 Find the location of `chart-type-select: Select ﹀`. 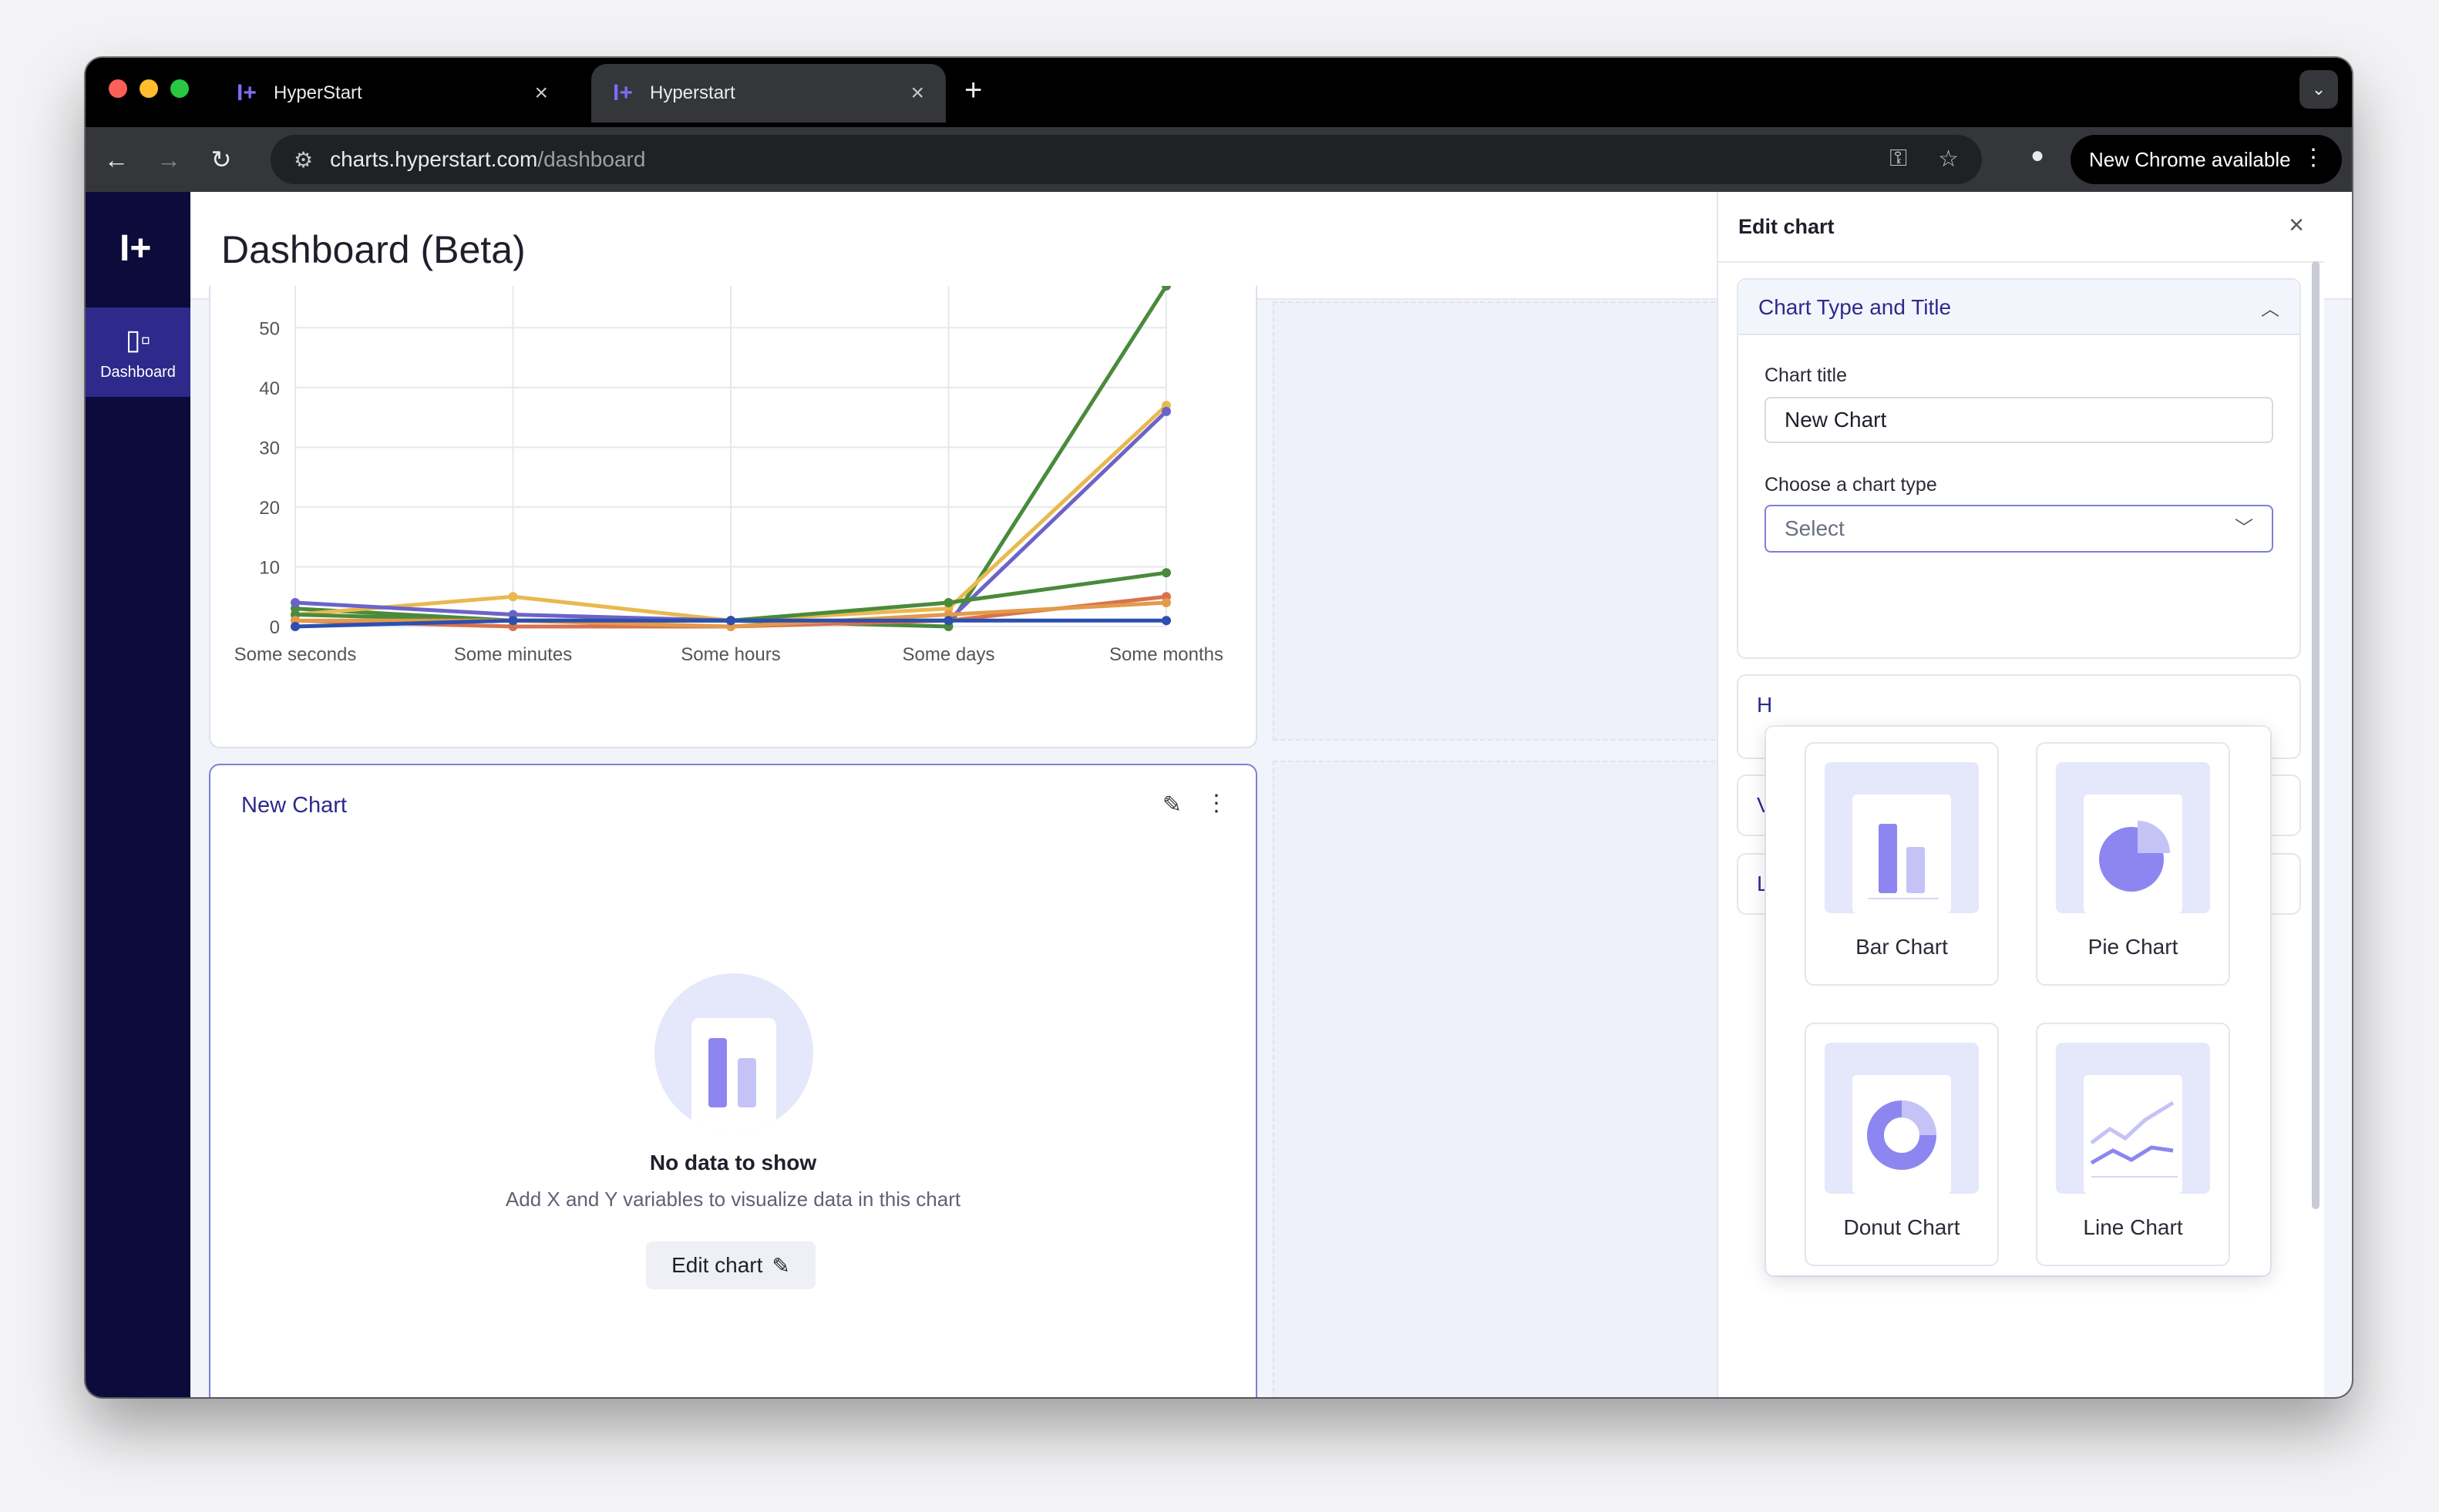

chart-type-select: Select ﹀ is located at coordinates (2018, 529).